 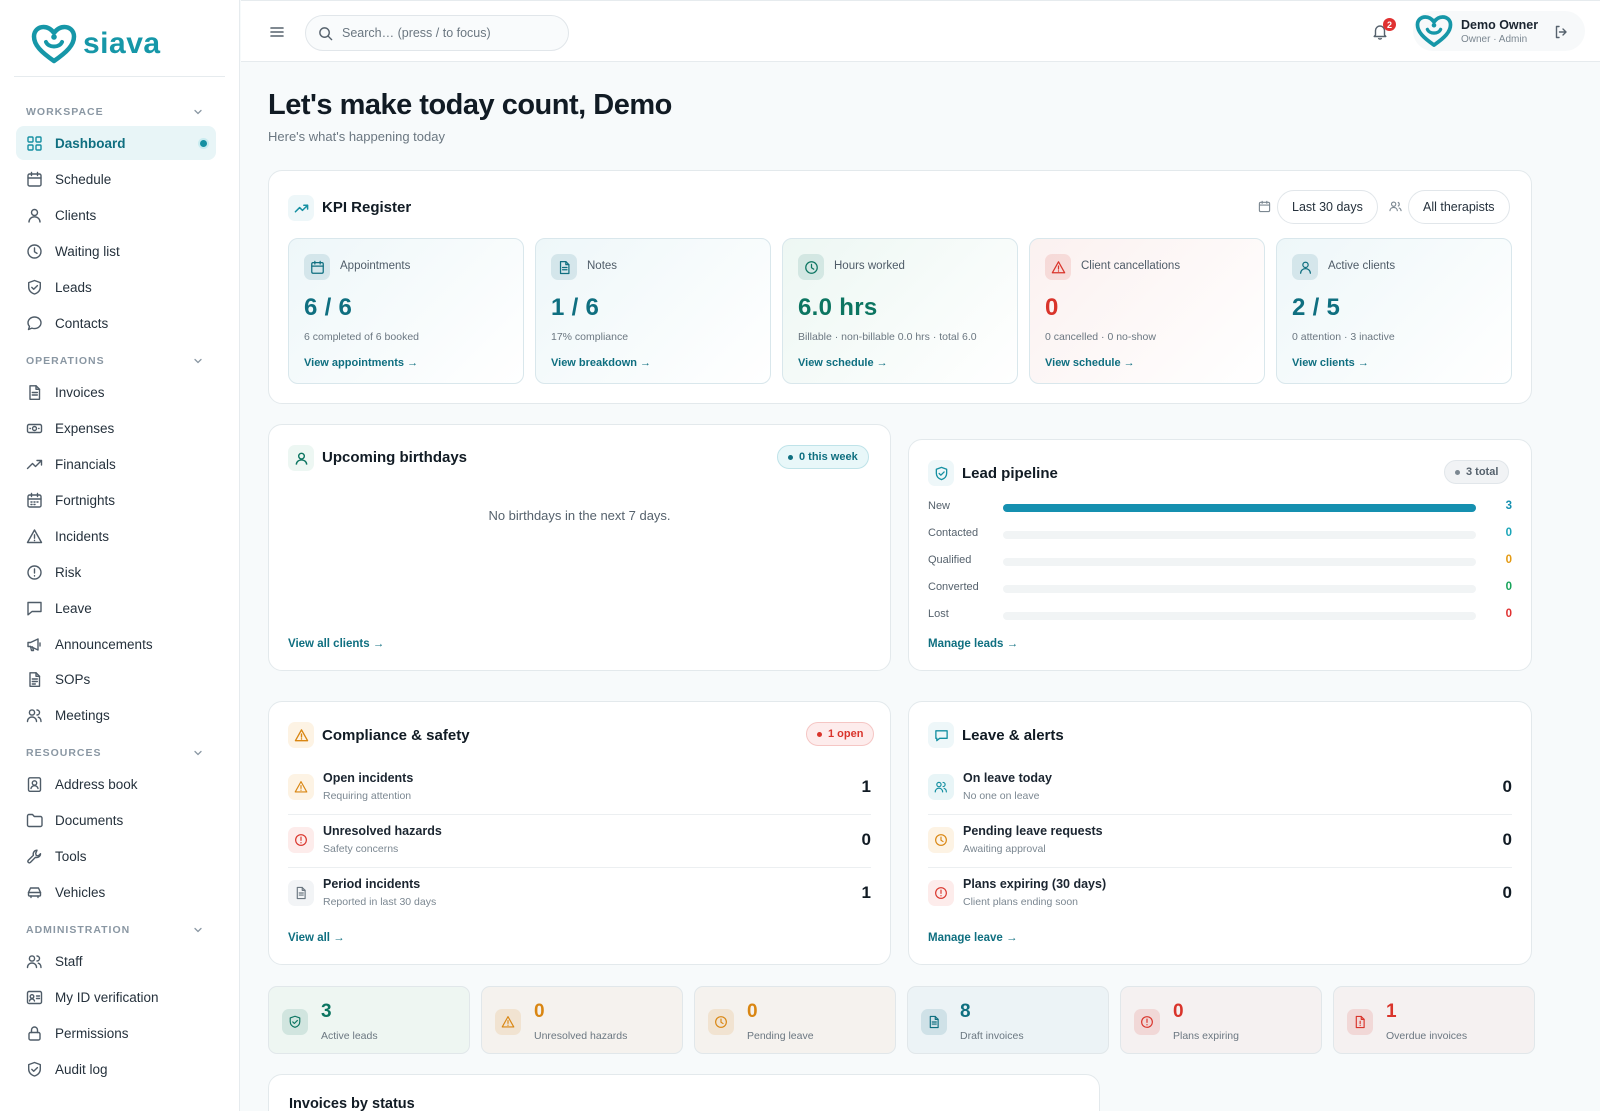 I want to click on sidebar-item-dashboard: Dashboard, so click(x=116, y=143).